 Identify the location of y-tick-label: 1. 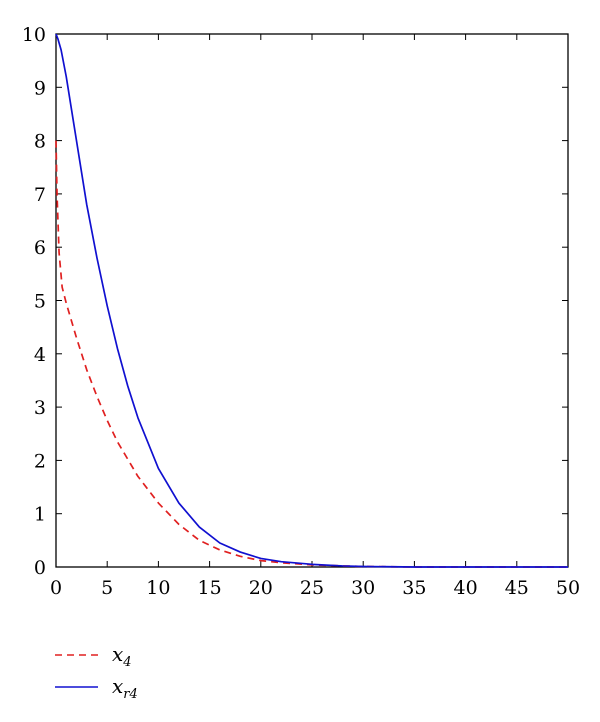
(40, 515).